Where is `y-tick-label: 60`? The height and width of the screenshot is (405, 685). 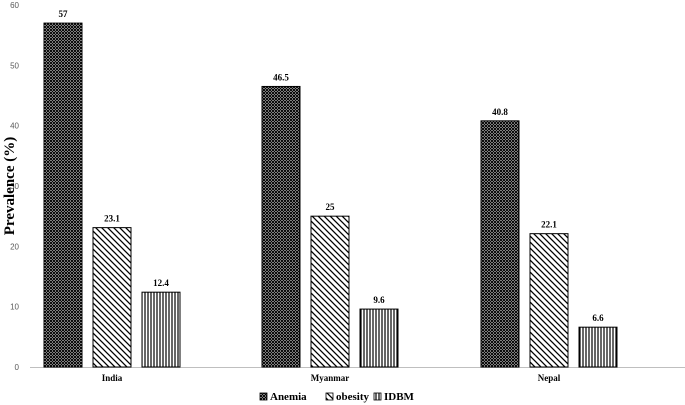
y-tick-label: 60 is located at coordinates (14, 5).